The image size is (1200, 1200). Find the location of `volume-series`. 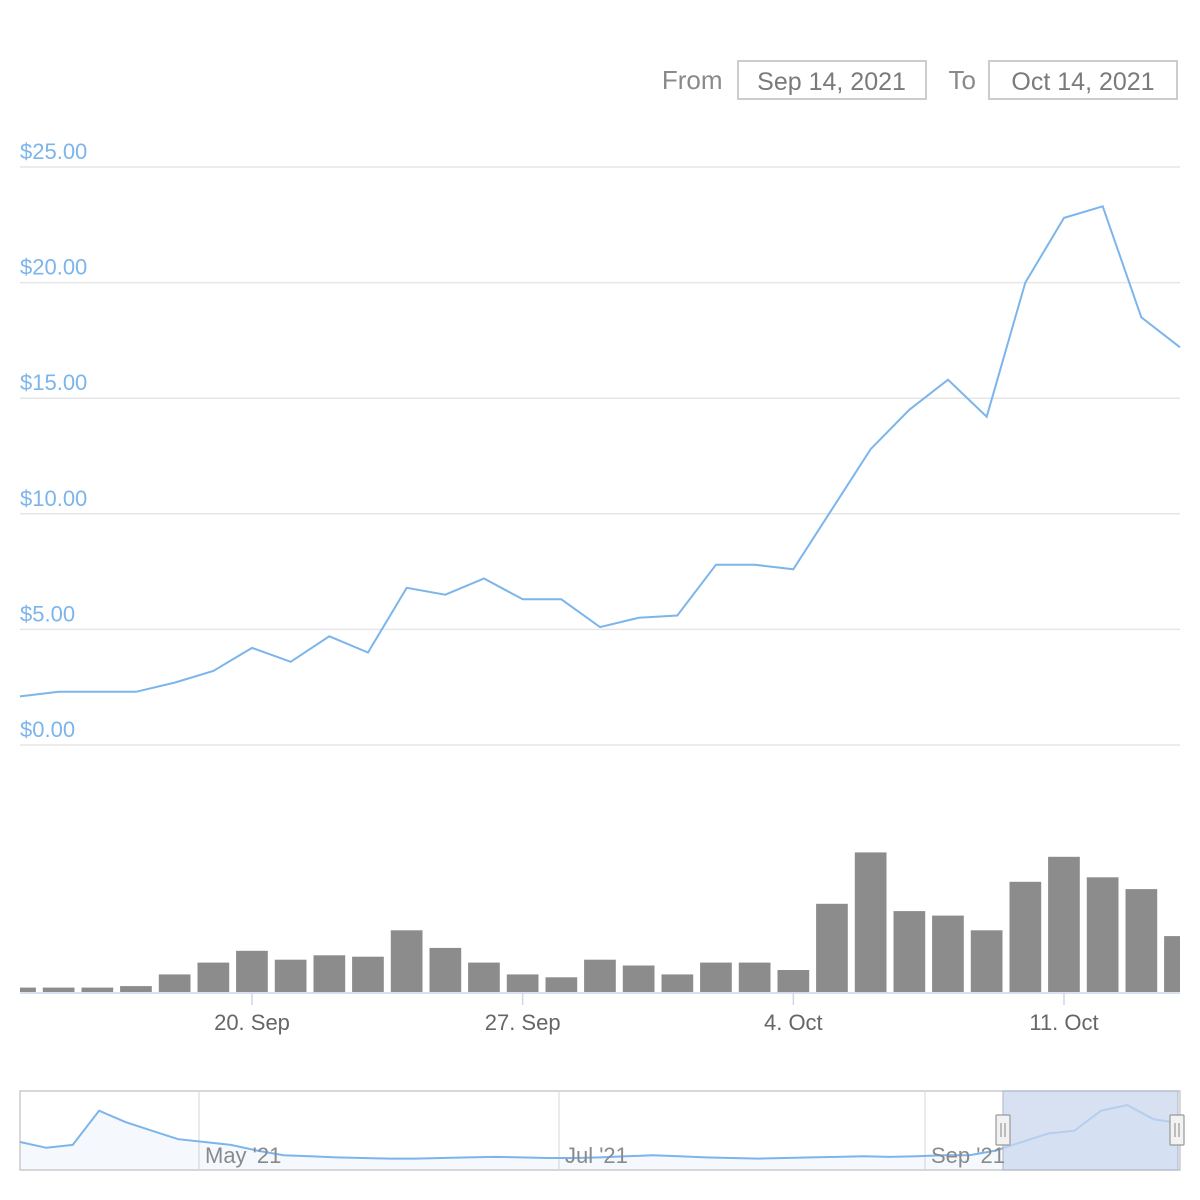

volume-series is located at coordinates (600, 922).